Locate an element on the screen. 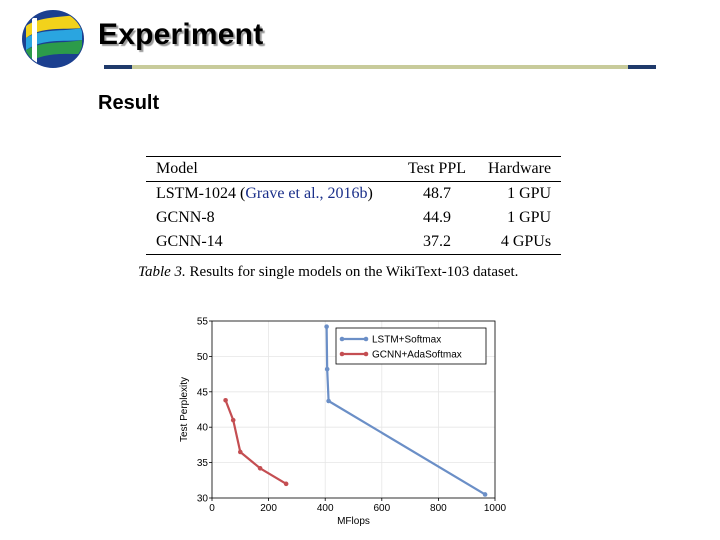 This screenshot has height=540, width=720. cell-hardware: 4 GPUs is located at coordinates (520, 242).